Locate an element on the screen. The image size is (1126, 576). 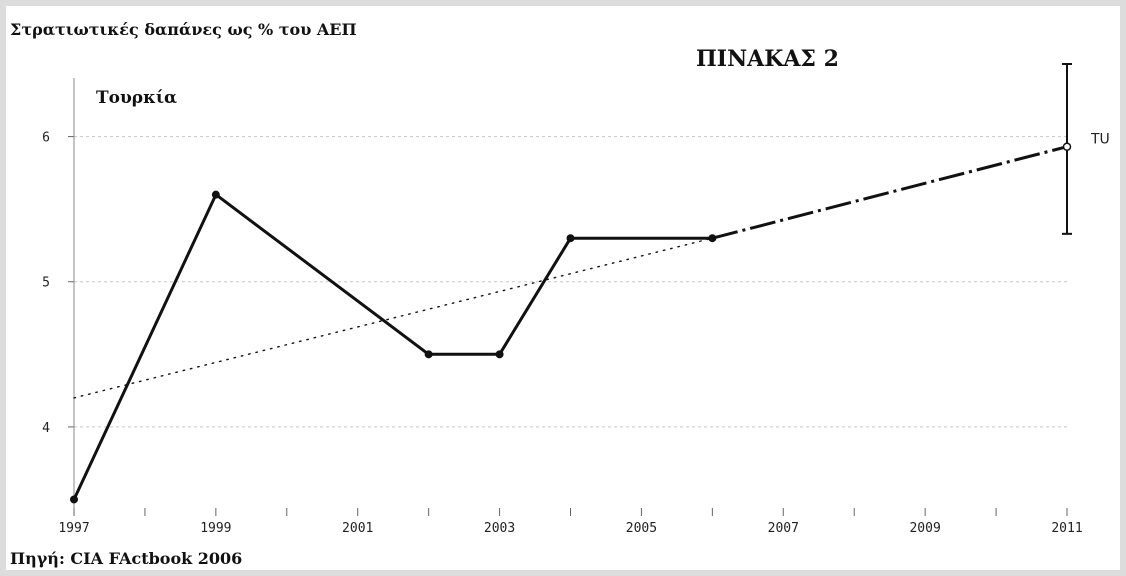
x-tick-label-2011: 2011 is located at coordinates (1066, 528).